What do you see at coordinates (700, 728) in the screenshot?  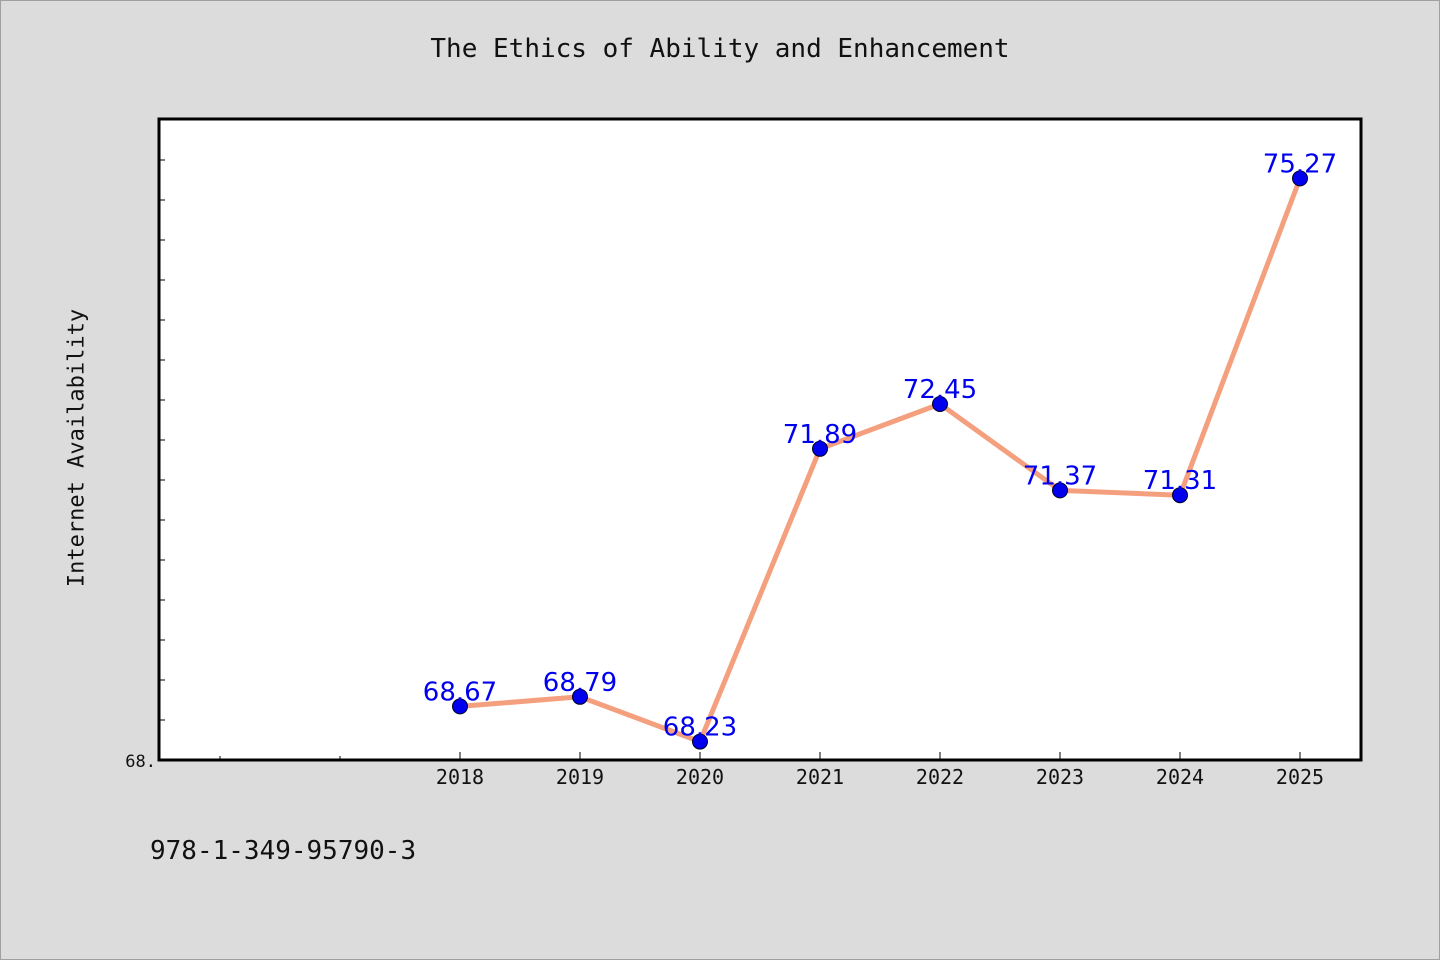 I see `data-label: 68.23` at bounding box center [700, 728].